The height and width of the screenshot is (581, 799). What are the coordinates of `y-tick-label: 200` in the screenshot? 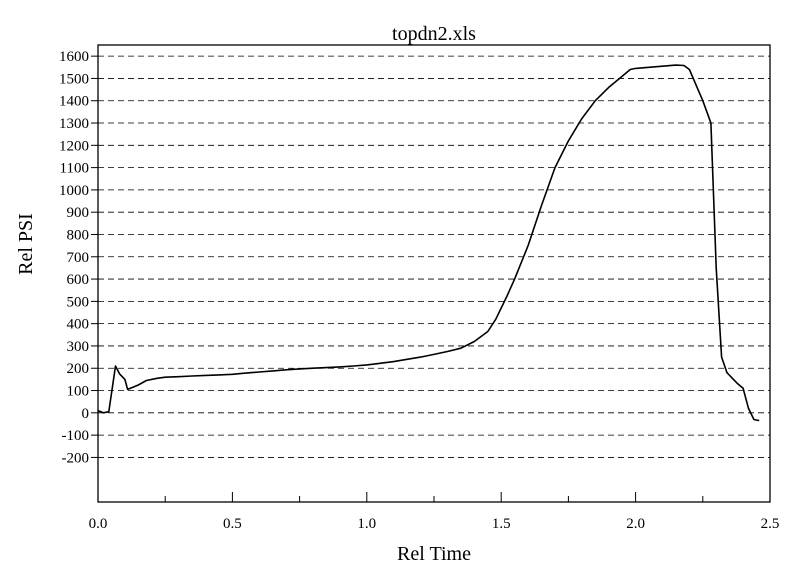 It's located at (78, 369).